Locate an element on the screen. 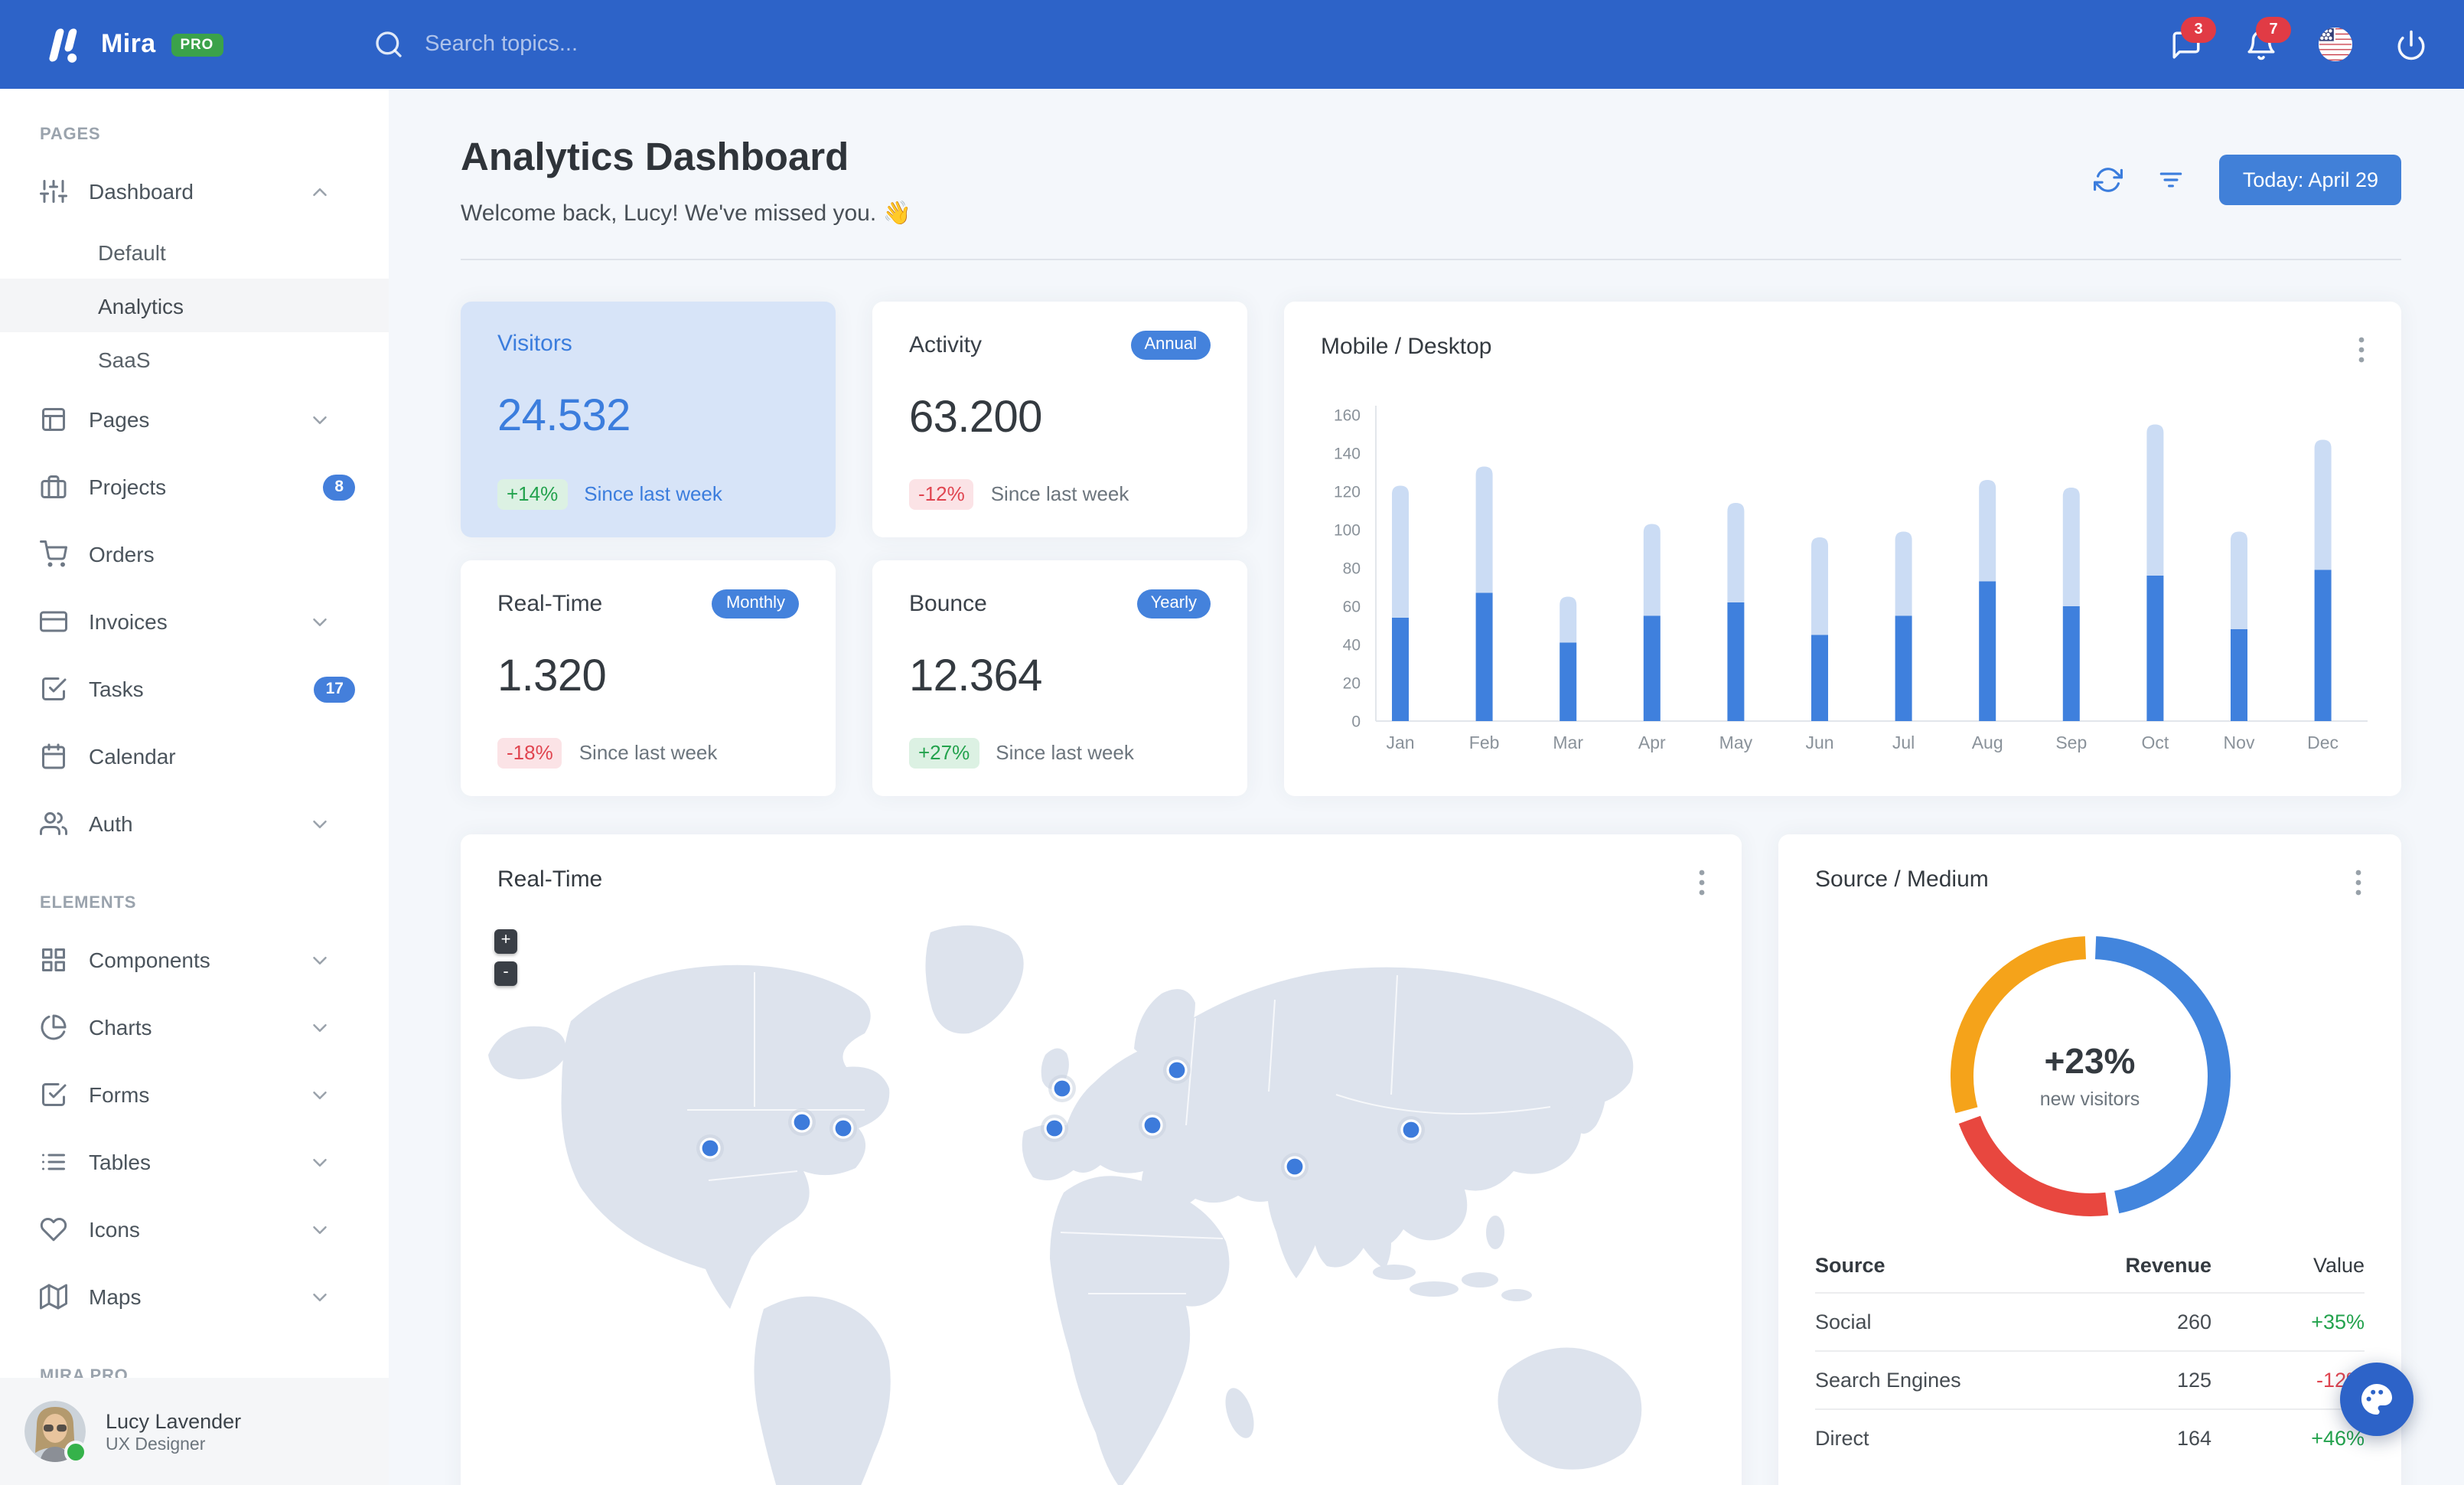  chart-title: Mobile / Desktop is located at coordinates (1406, 346).